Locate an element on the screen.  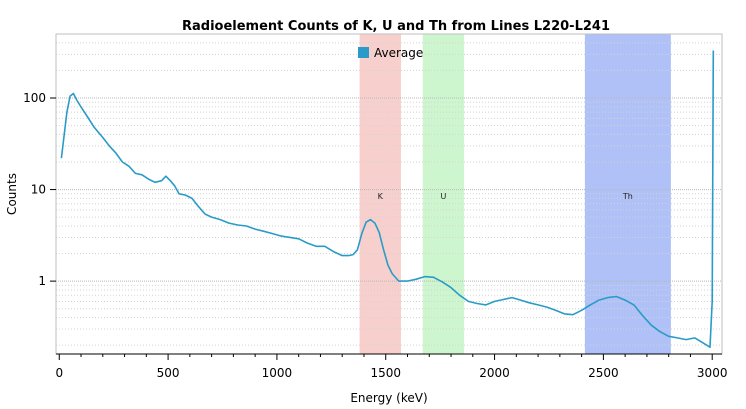
band-label-th: Th is located at coordinates (627, 196).